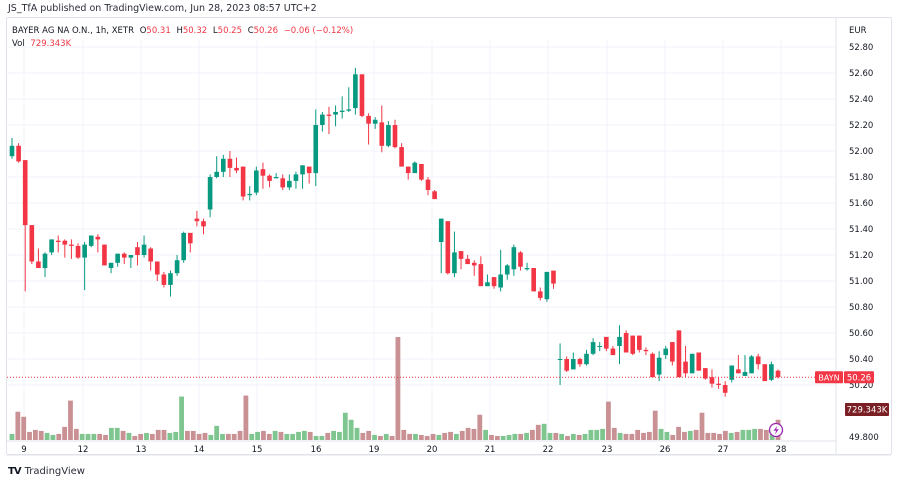 Image resolution: width=900 pixels, height=485 pixels. I want to click on date-tick: 14, so click(199, 450).